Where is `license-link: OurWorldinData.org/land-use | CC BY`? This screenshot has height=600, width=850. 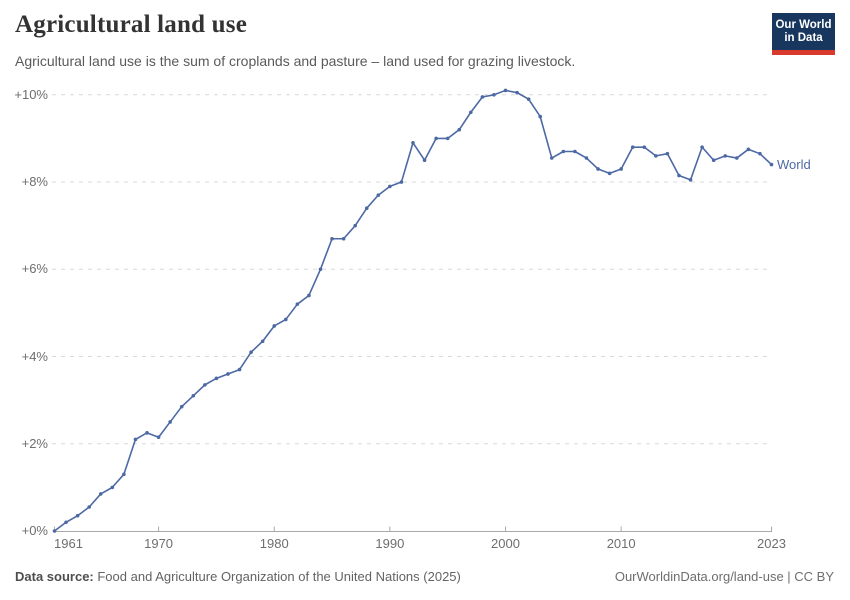 license-link: OurWorldinData.org/land-use | CC BY is located at coordinates (724, 576).